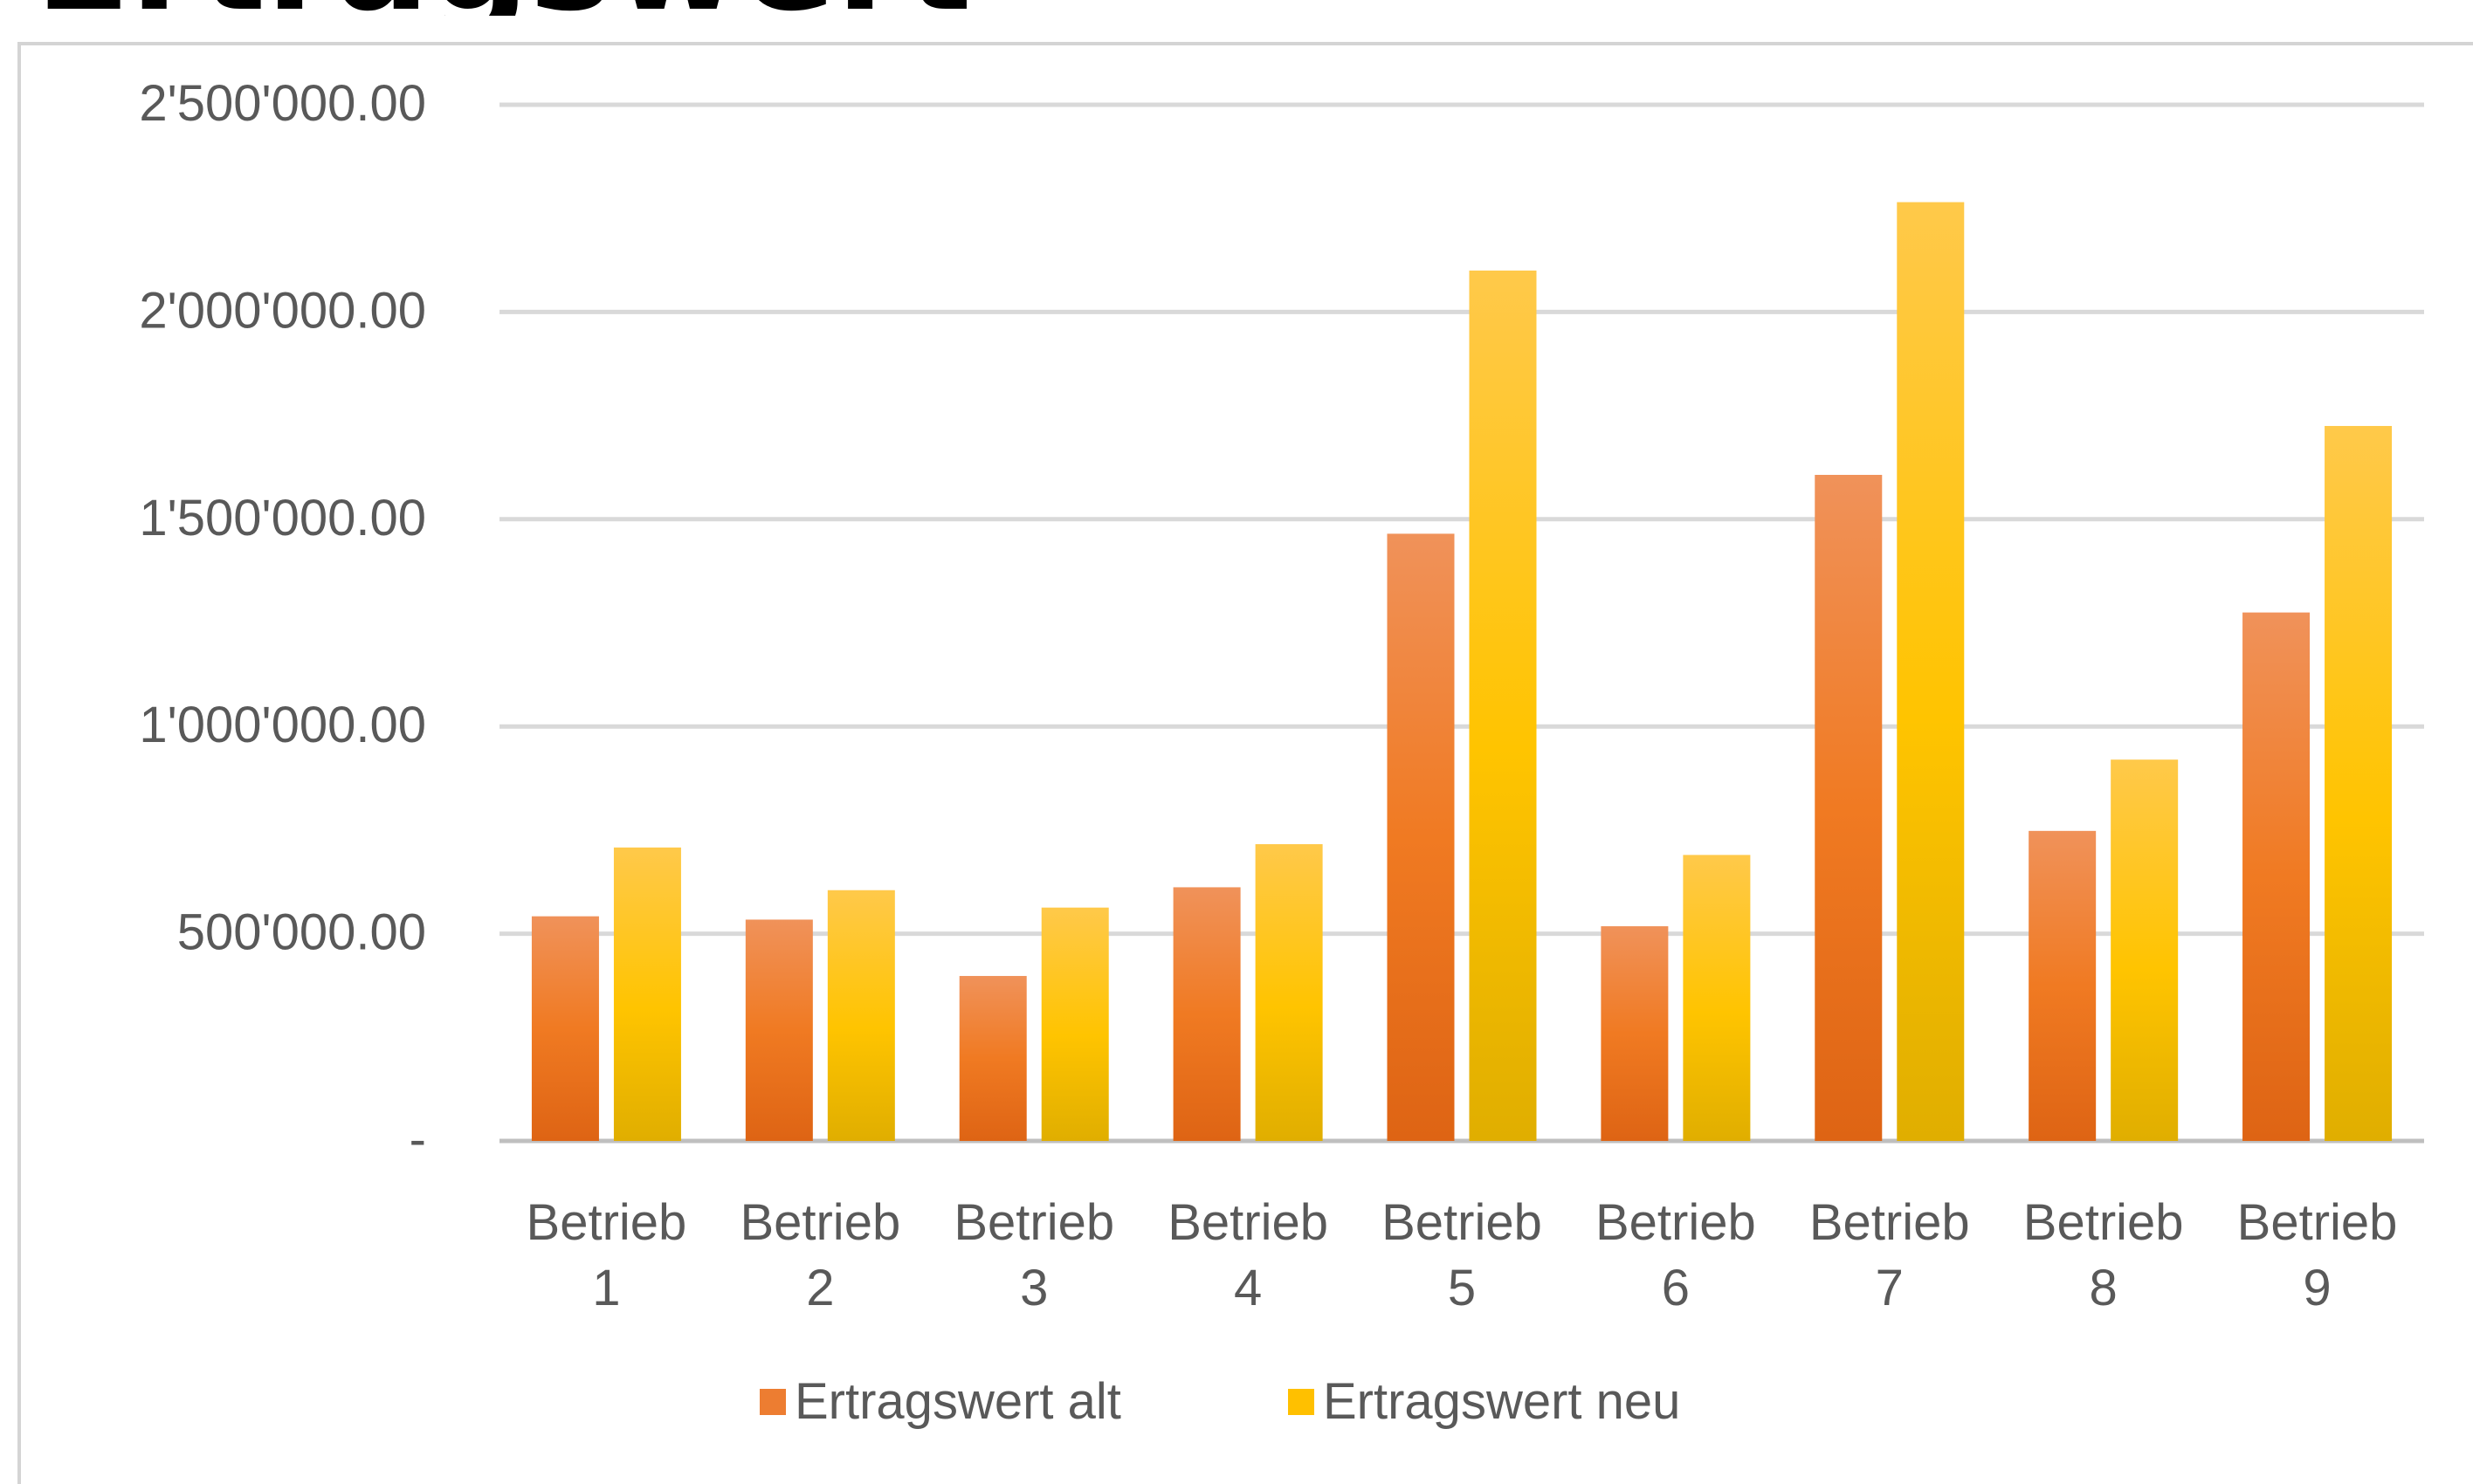 The image size is (2473, 1484). Describe the element at coordinates (19, 763) in the screenshot. I see `chart-frame-left` at that location.